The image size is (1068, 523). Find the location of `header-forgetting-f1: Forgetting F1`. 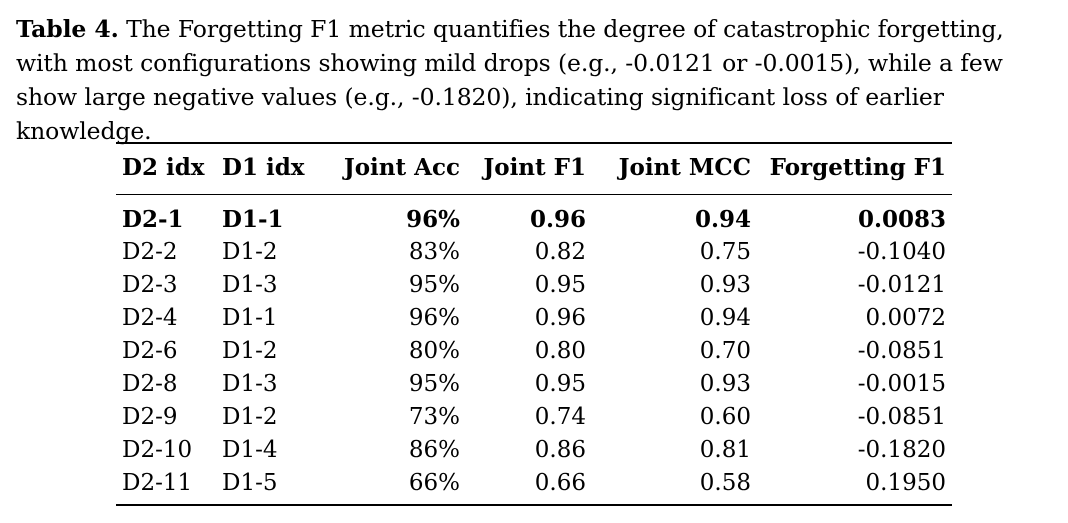

header-forgetting-f1: Forgetting F1 is located at coordinates (857, 167).